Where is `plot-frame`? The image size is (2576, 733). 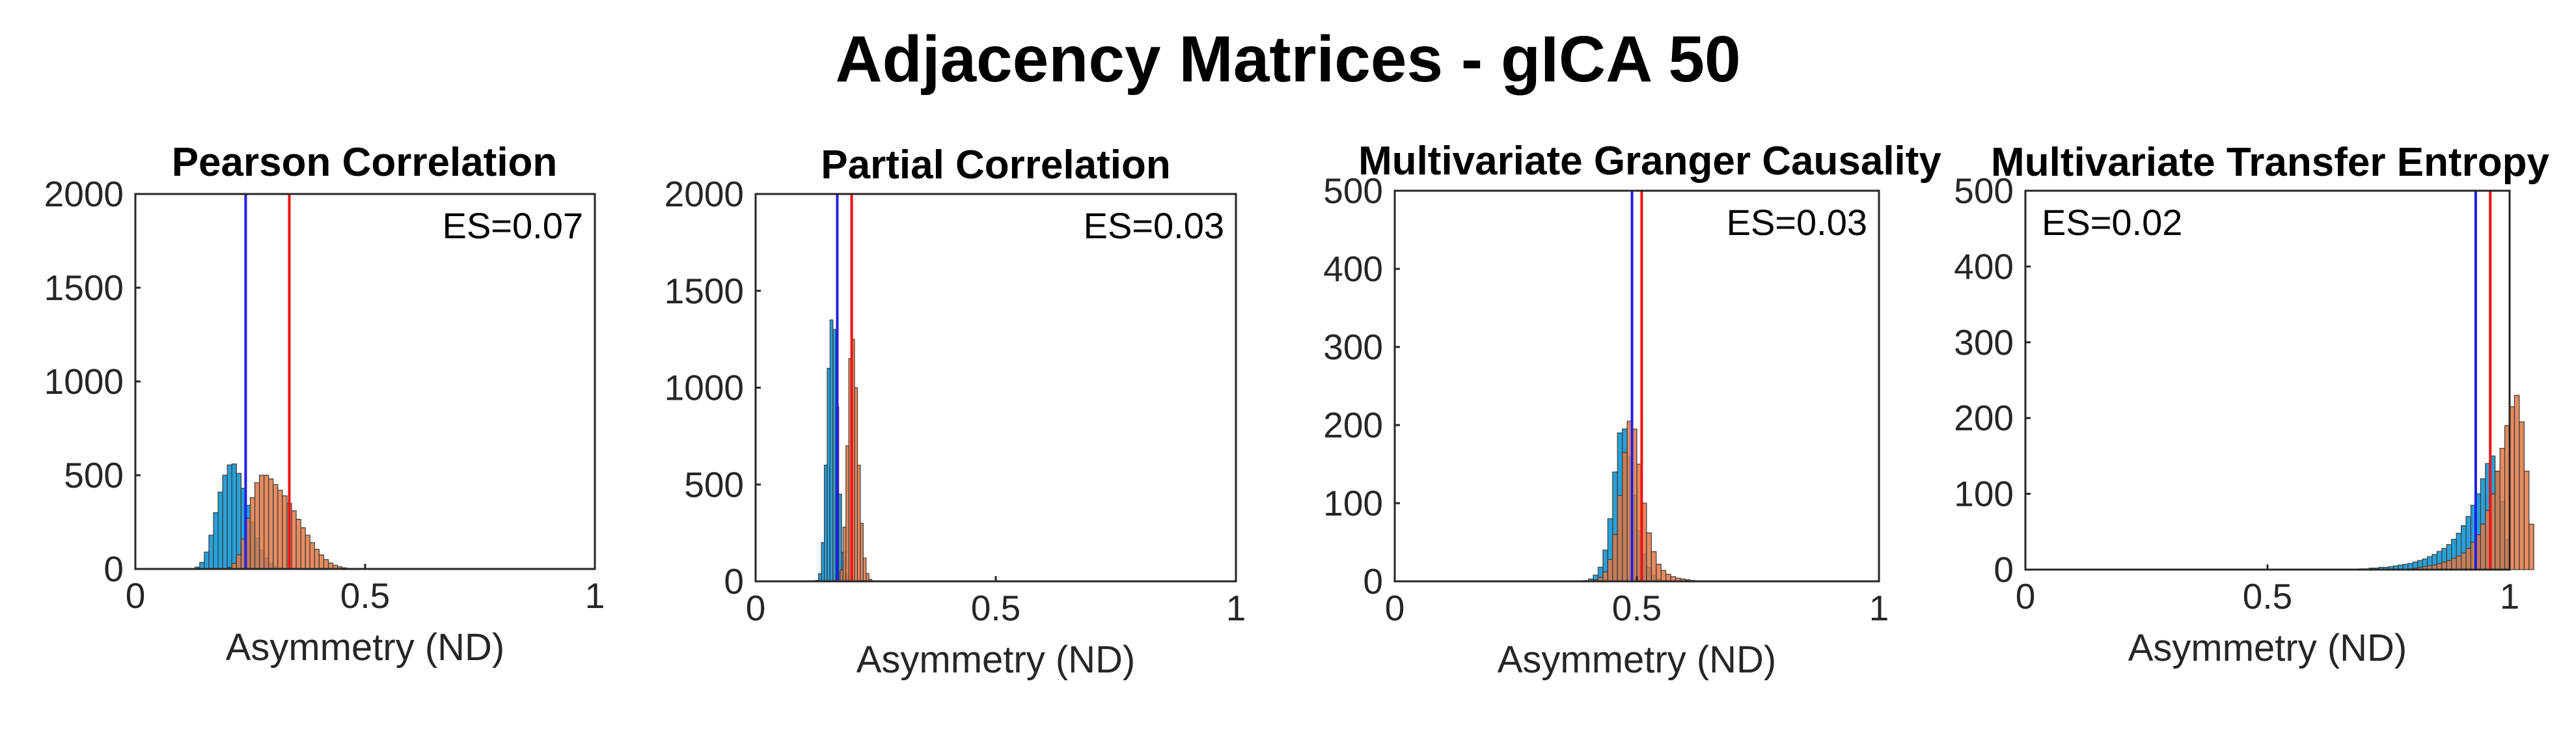
plot-frame is located at coordinates (2268, 380).